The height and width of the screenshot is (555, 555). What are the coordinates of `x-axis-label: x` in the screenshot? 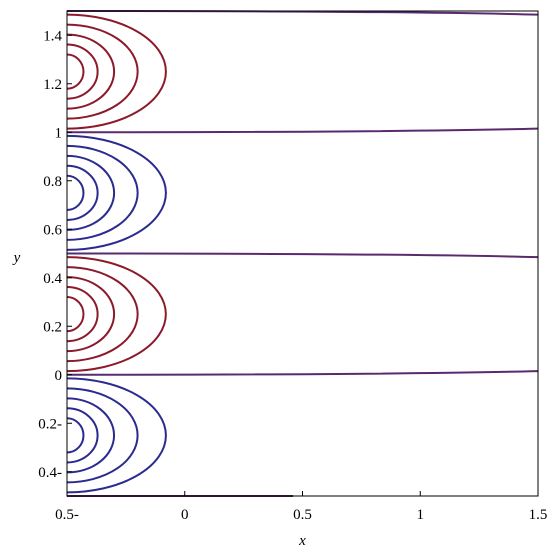 It's located at (302, 541).